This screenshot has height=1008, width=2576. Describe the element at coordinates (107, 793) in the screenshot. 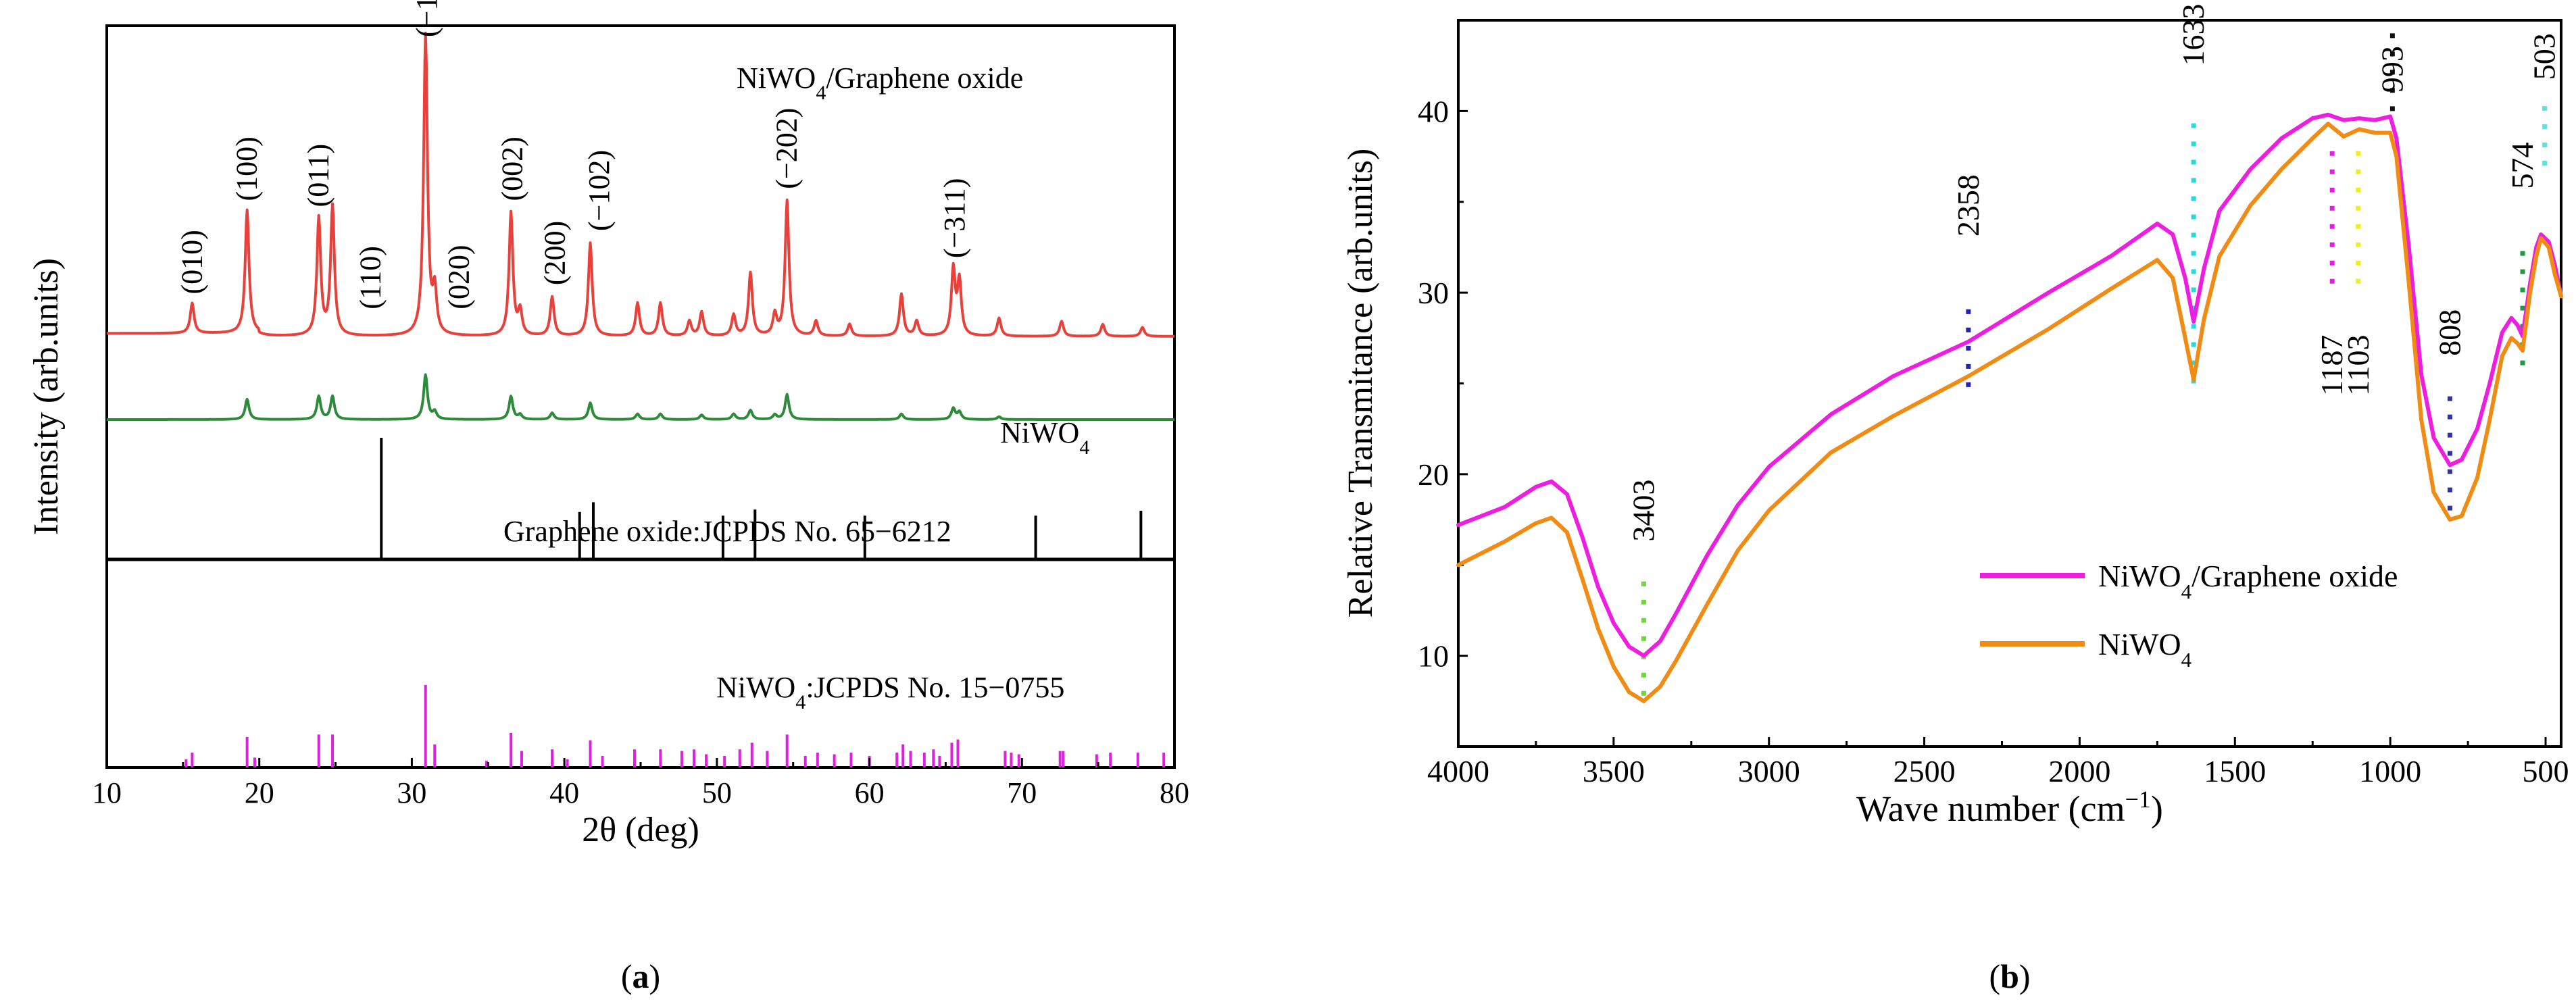

I see `x-tick-label: 10` at that location.